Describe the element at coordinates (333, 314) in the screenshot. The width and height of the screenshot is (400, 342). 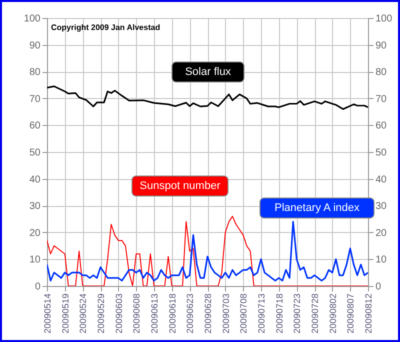
I see `x-tick-label: 20090802` at that location.